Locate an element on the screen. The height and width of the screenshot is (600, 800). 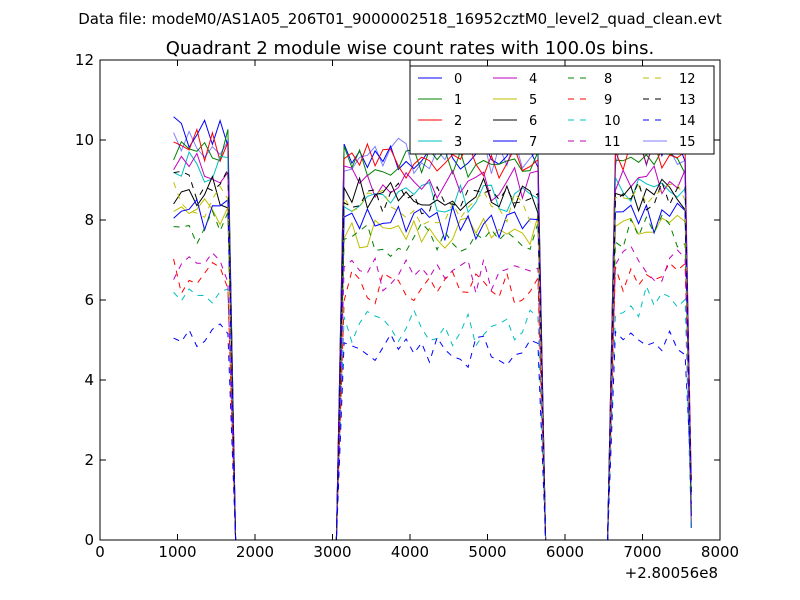
legend-label-2: 2 is located at coordinates (458, 121).